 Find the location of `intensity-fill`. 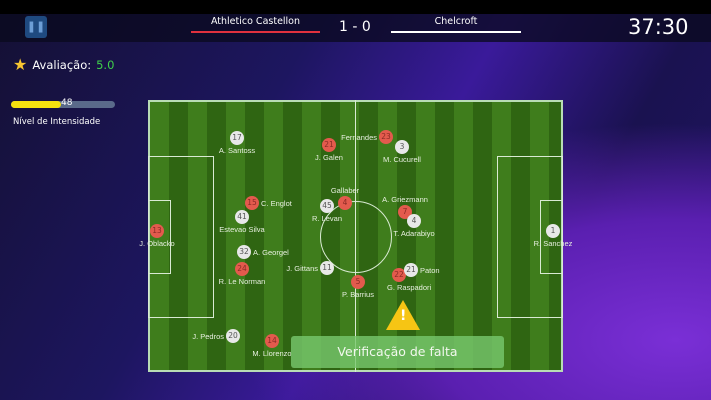

intensity-fill is located at coordinates (36, 104).